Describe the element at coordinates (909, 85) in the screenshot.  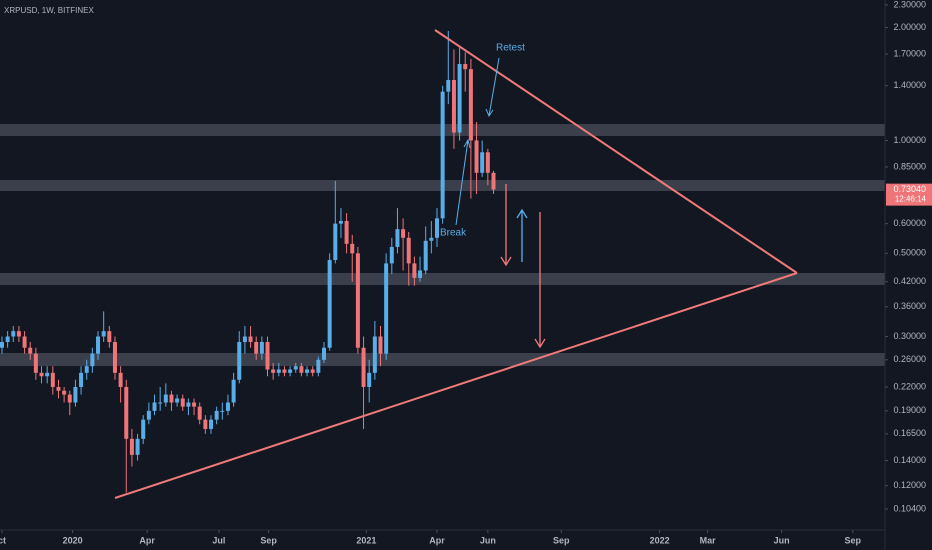
I see `y-tick-label: 1.40000` at that location.